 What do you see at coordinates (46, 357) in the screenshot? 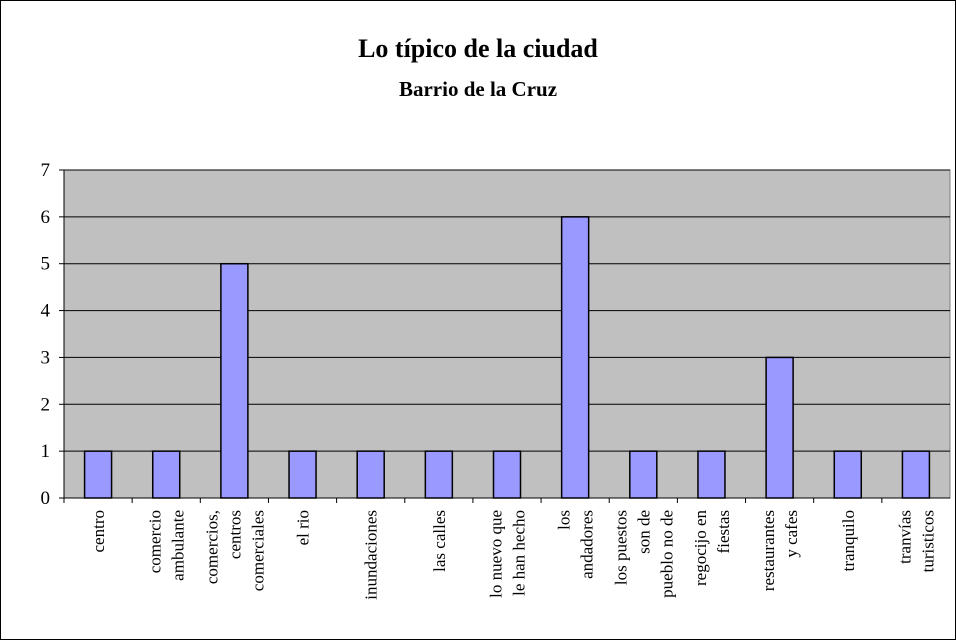
I see `y-tick-label: 3` at bounding box center [46, 357].